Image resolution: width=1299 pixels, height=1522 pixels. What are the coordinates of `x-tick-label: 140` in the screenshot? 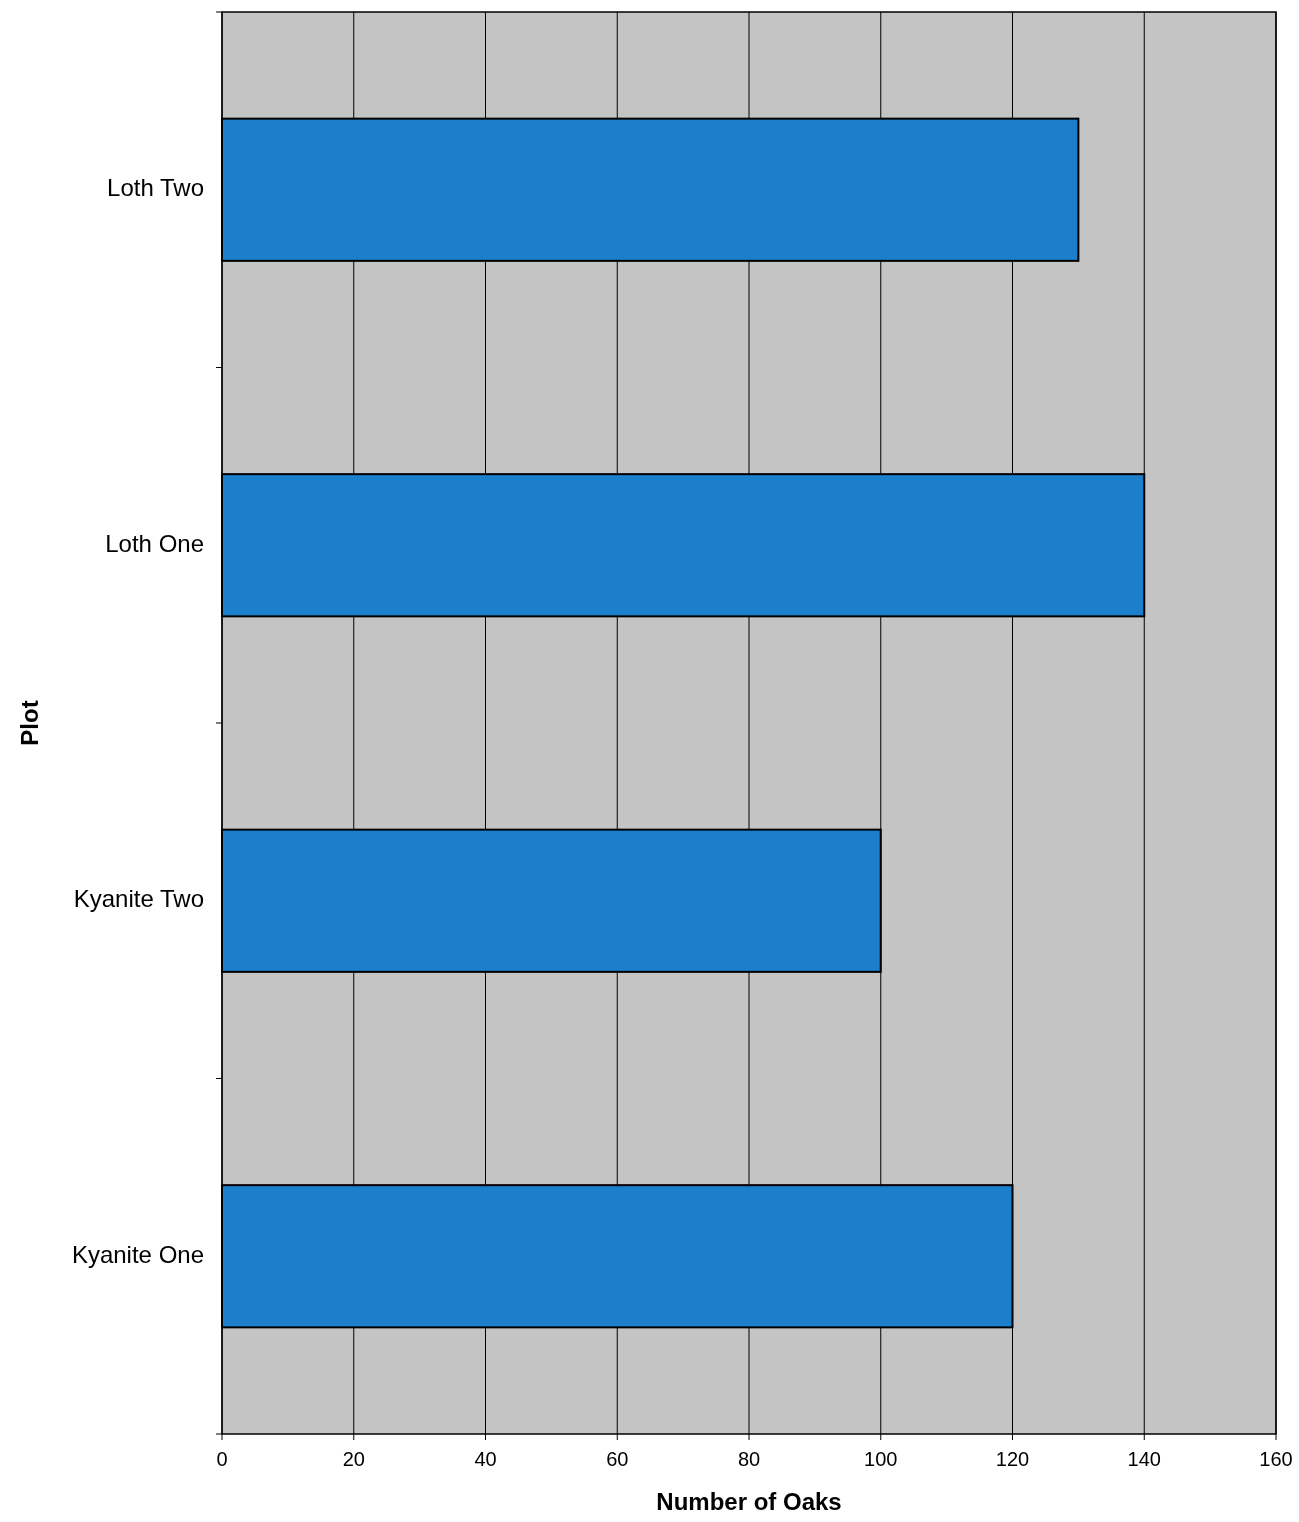 It's located at (1144, 1459).